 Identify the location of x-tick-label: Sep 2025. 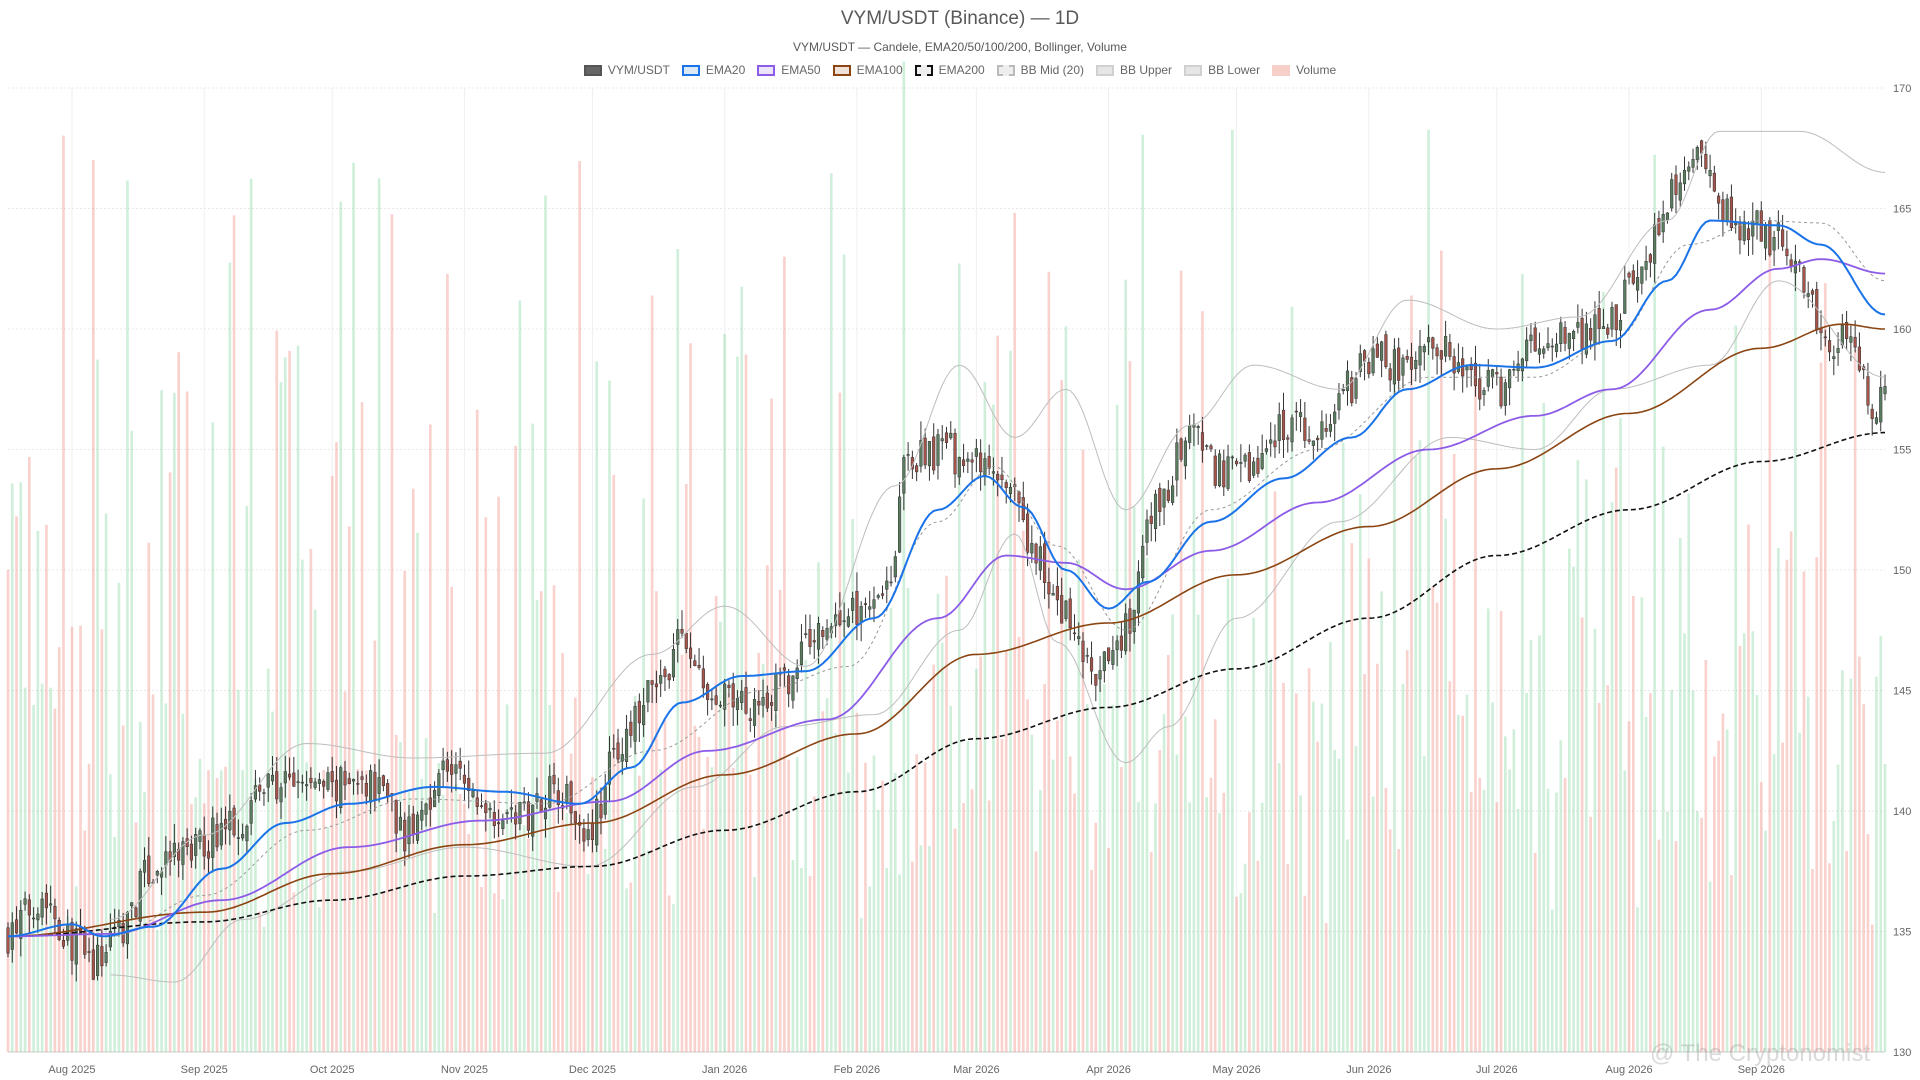
(204, 1070).